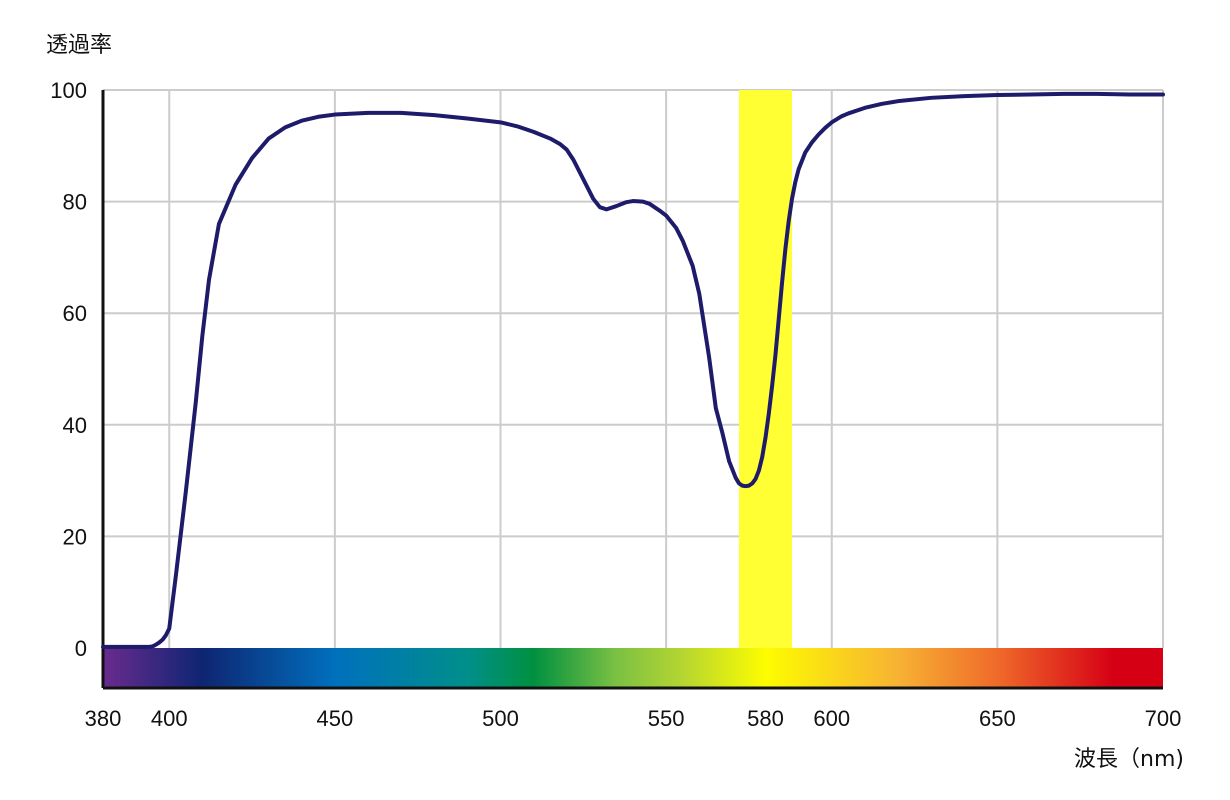 The width and height of the screenshot is (1230, 800). I want to click on x-tick-label: 550, so click(666, 718).